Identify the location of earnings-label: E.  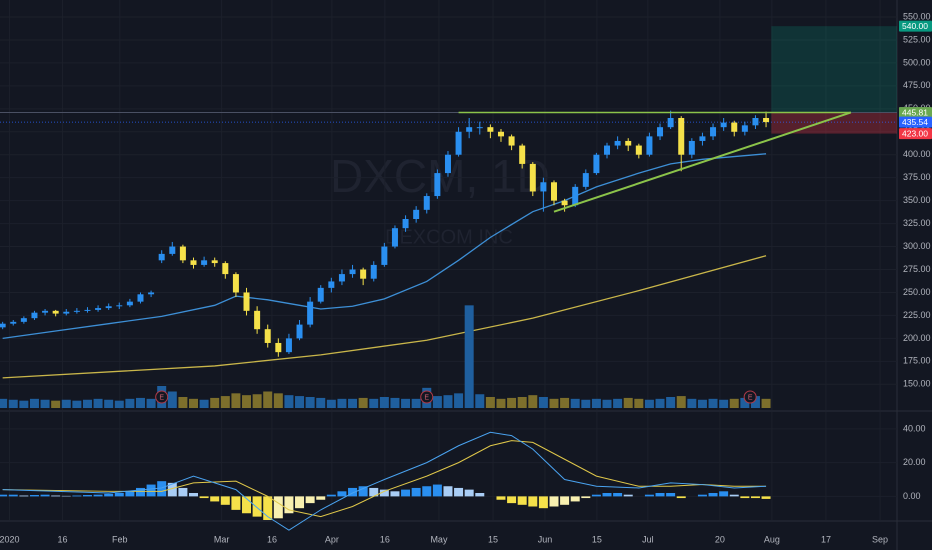
(750, 397).